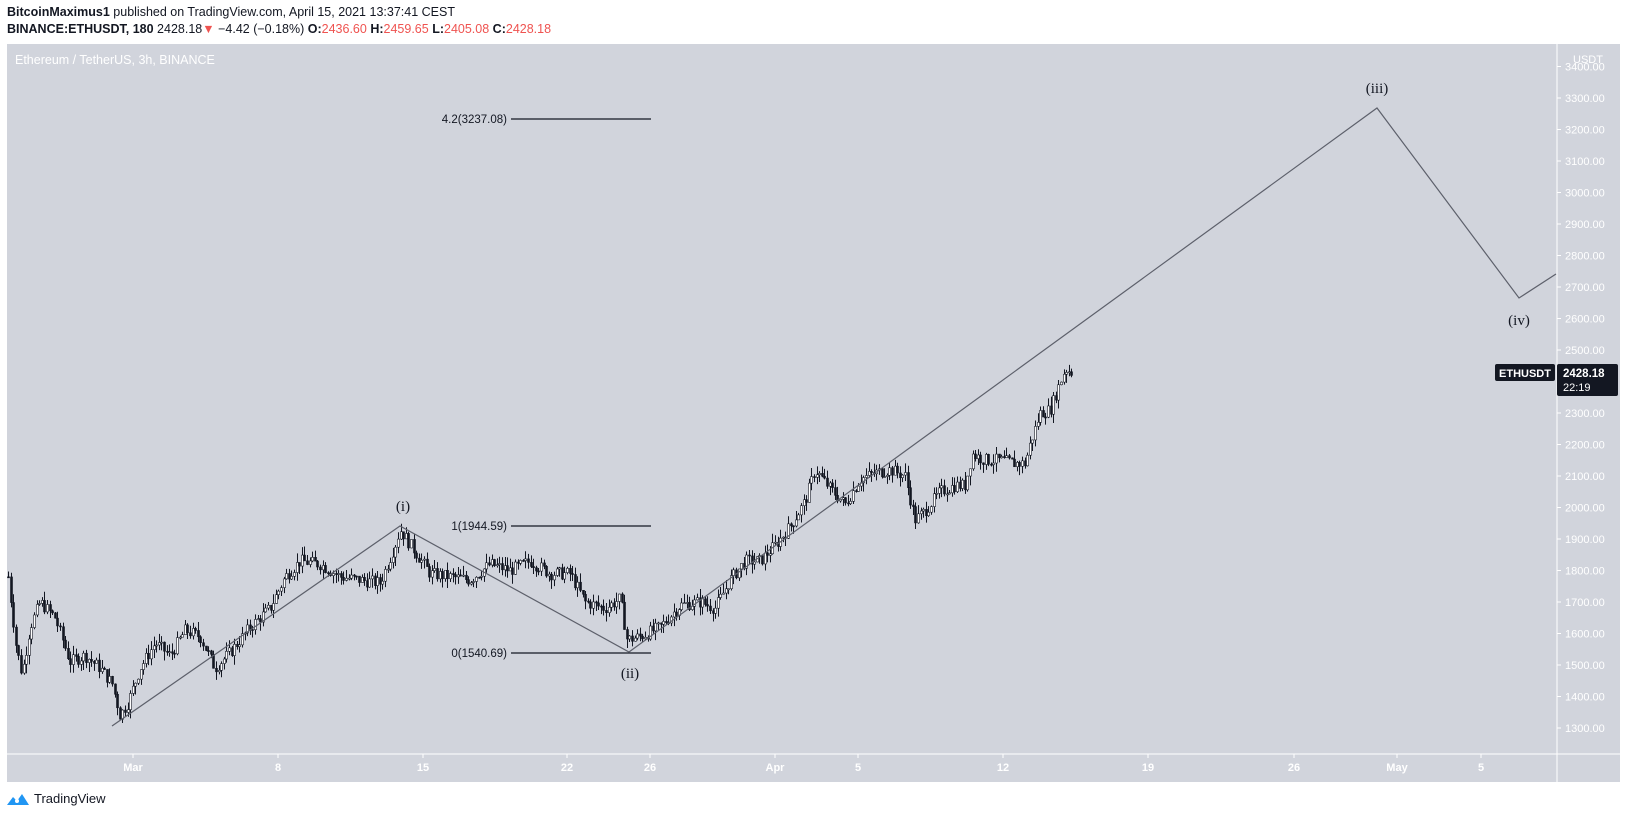 Image resolution: width=1627 pixels, height=819 pixels. I want to click on symbol-tag: ETHUSDT, so click(1525, 374).